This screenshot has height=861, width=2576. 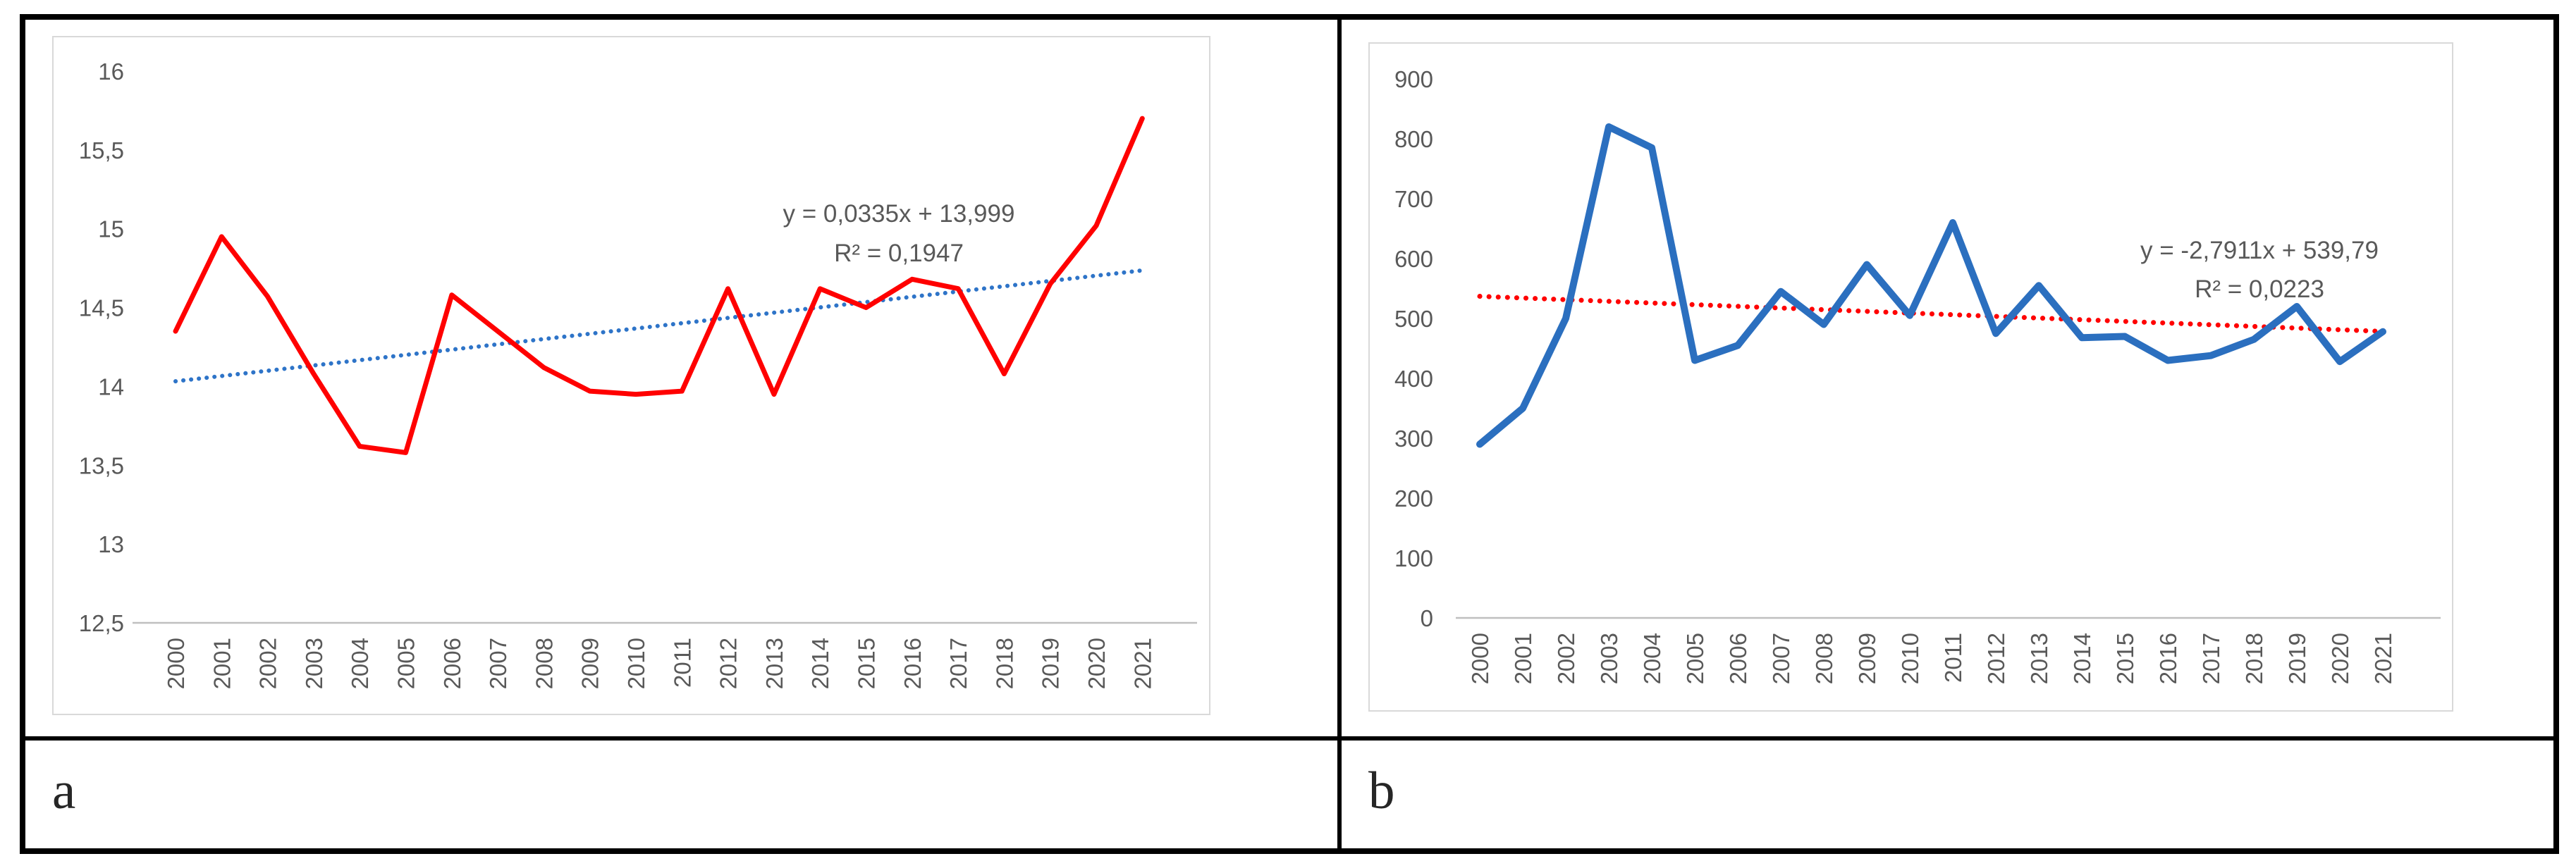 What do you see at coordinates (2259, 251) in the screenshot?
I see `trend-equation-label: y = -2,7911x + 539,79` at bounding box center [2259, 251].